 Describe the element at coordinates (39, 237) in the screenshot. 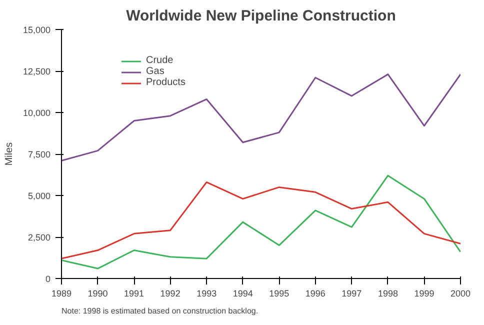

I see `y-tick-label: 2,500` at that location.